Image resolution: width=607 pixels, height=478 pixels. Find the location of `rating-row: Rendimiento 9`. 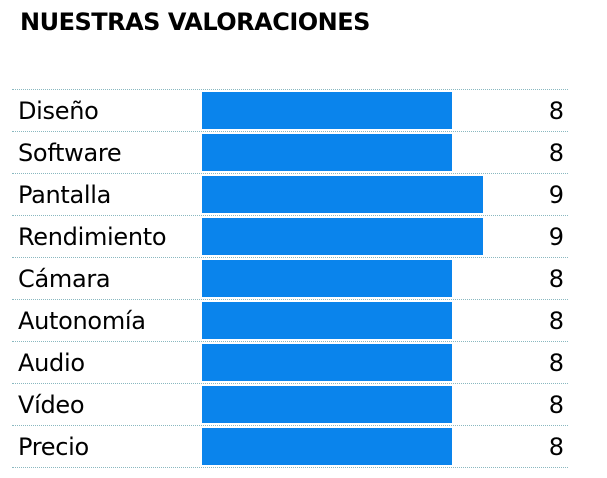

rating-row: Rendimiento 9 is located at coordinates (290, 236).